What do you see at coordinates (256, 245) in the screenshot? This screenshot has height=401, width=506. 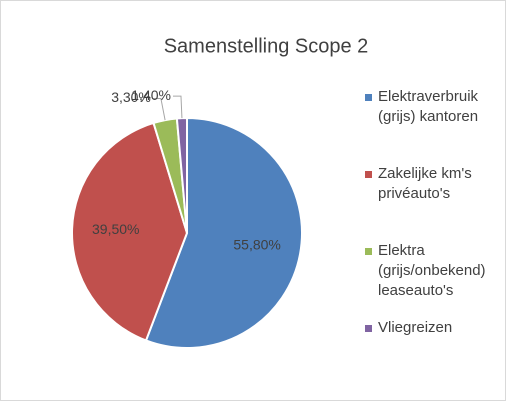 I see `data-label: 55,80%` at bounding box center [256, 245].